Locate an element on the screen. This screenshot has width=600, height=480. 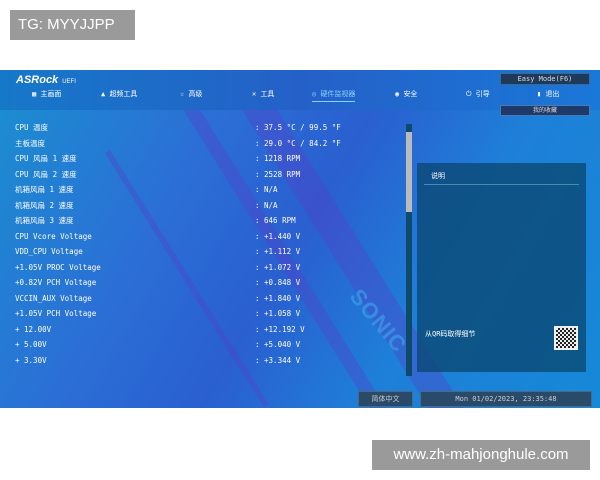
row-value: : +3.344 V is located at coordinates (278, 360).